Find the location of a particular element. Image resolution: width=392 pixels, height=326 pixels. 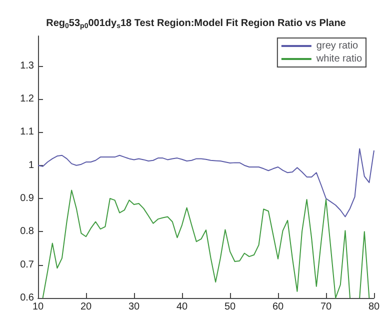

legend-label: white ratio is located at coordinates (338, 59).